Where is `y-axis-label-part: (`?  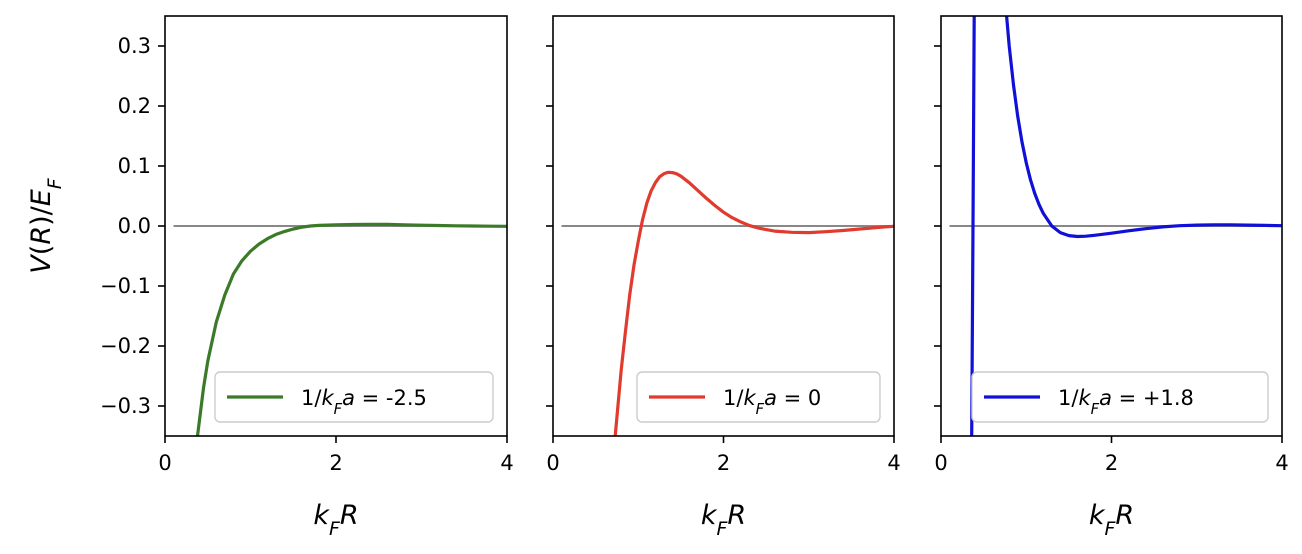
y-axis-label-part: ( is located at coordinates (41, 250).